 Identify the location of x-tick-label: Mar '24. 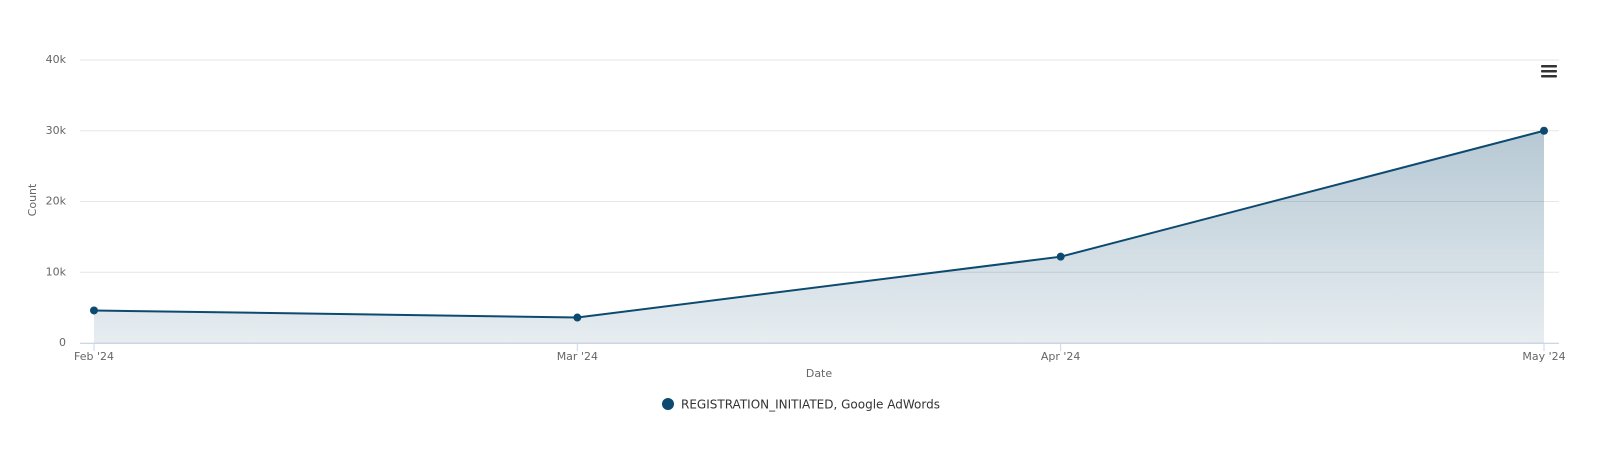
(577, 356).